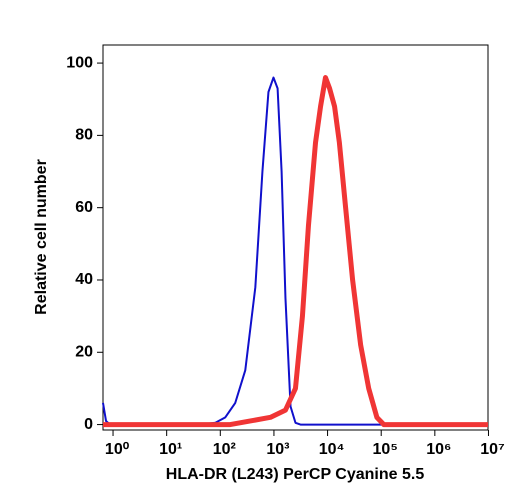 The height and width of the screenshot is (500, 508). What do you see at coordinates (170, 449) in the screenshot?
I see `x-tick-label: 10¹` at bounding box center [170, 449].